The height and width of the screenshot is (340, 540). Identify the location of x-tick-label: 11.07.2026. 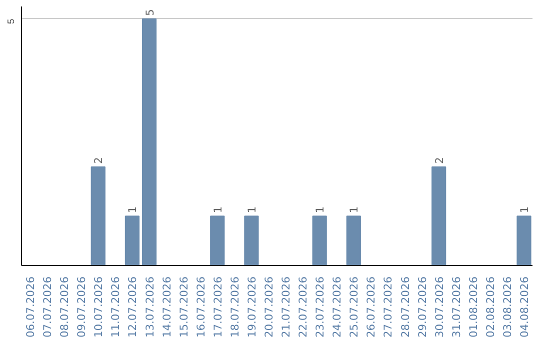
(115, 307).